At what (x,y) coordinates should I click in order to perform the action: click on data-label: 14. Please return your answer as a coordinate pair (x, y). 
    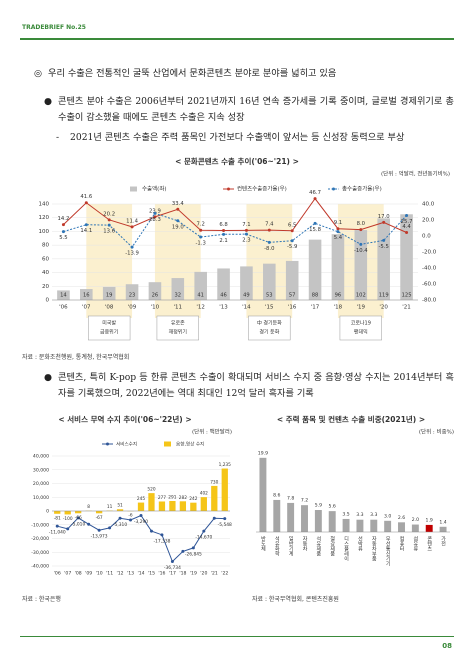
    Looking at the image, I should click on (63, 296).